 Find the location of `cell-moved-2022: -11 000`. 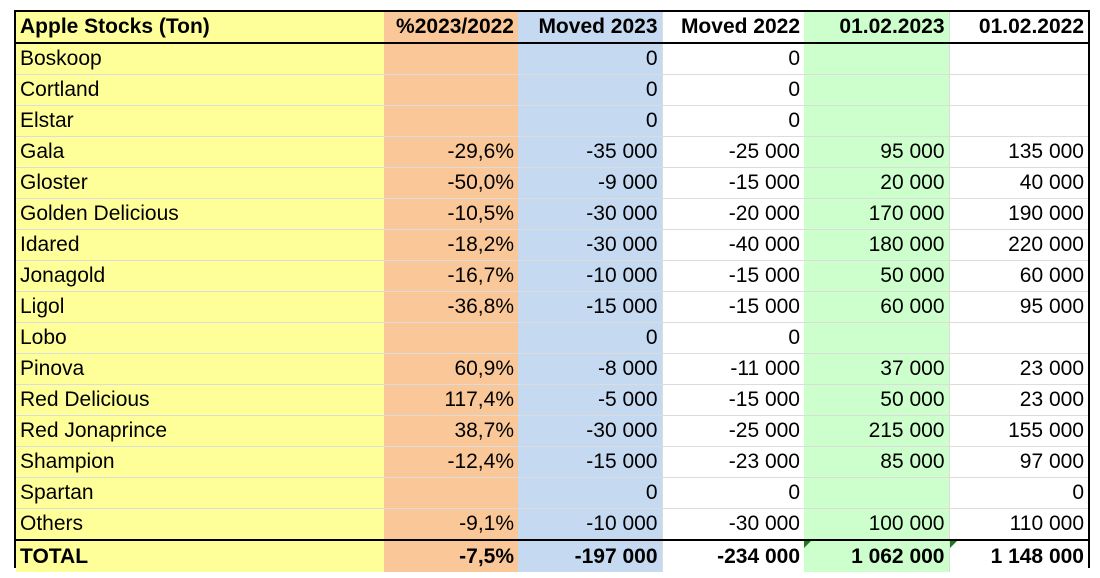

cell-moved-2022: -11 000 is located at coordinates (732, 369).